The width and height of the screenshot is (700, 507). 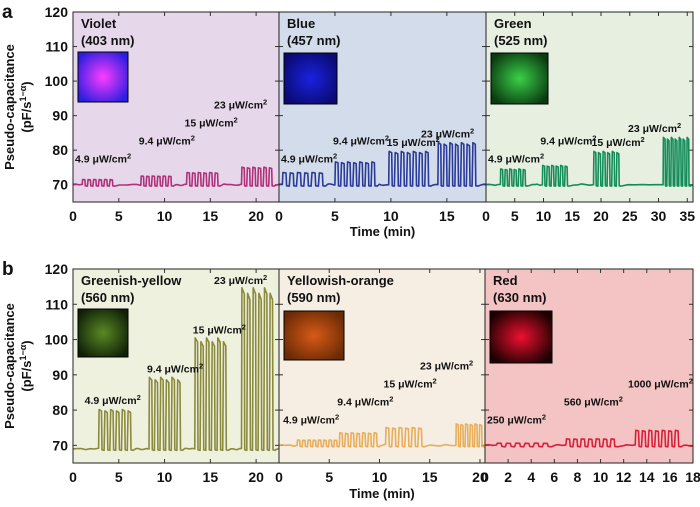 What do you see at coordinates (660, 383) in the screenshot?
I see `intensity-label: 1000 μW/cm2` at bounding box center [660, 383].